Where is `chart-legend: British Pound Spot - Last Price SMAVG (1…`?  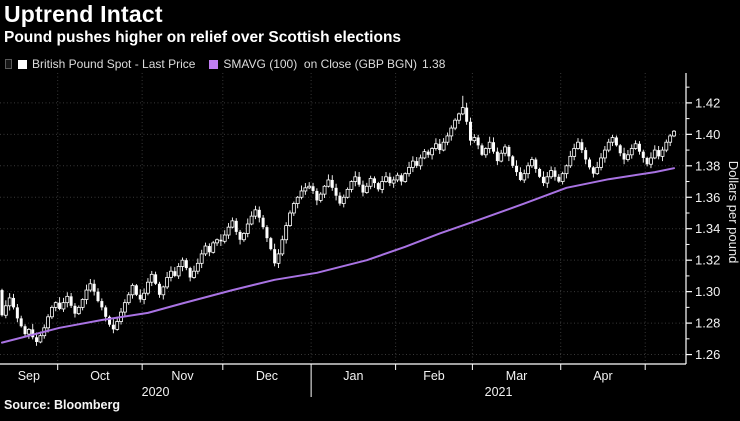 chart-legend: British Pound Spot - Last Price SMAVG (1… is located at coordinates (225, 64).